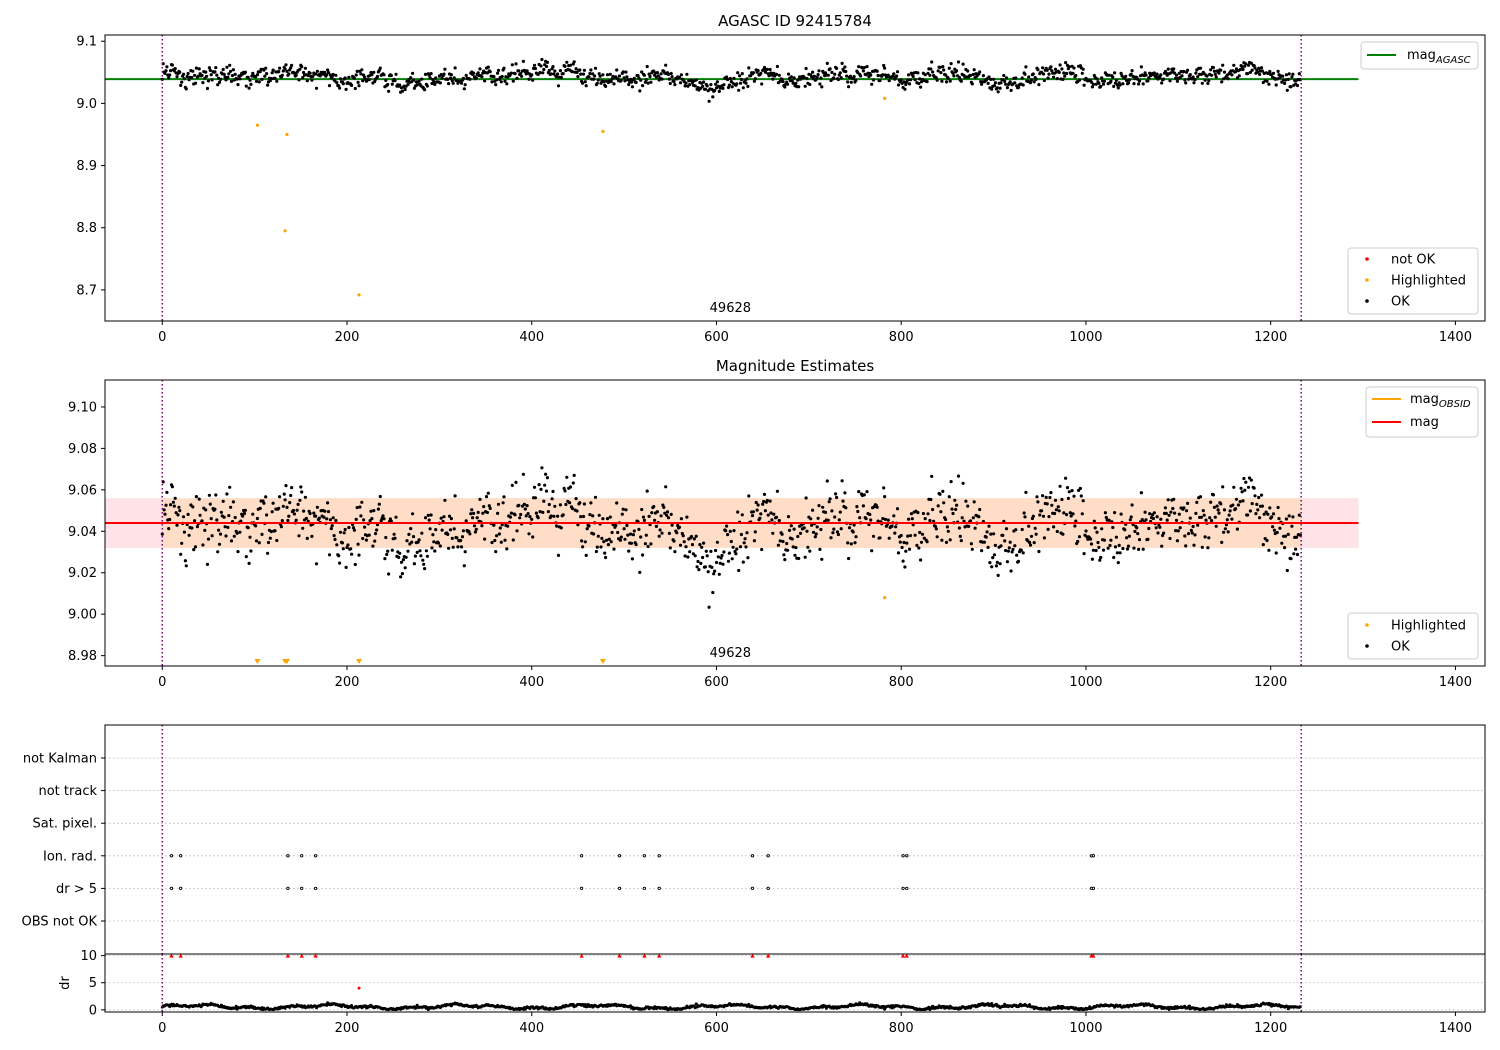  I want to click on dr-clipped-marker, so click(288, 955).